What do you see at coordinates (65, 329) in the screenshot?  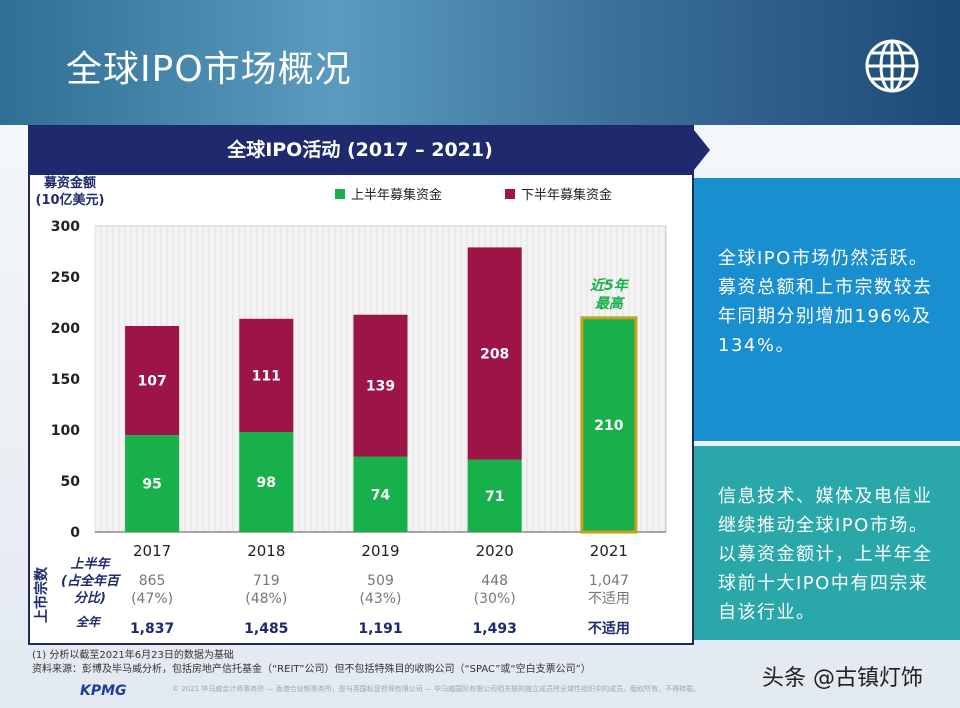 I see `y-tick-label: 200` at bounding box center [65, 329].